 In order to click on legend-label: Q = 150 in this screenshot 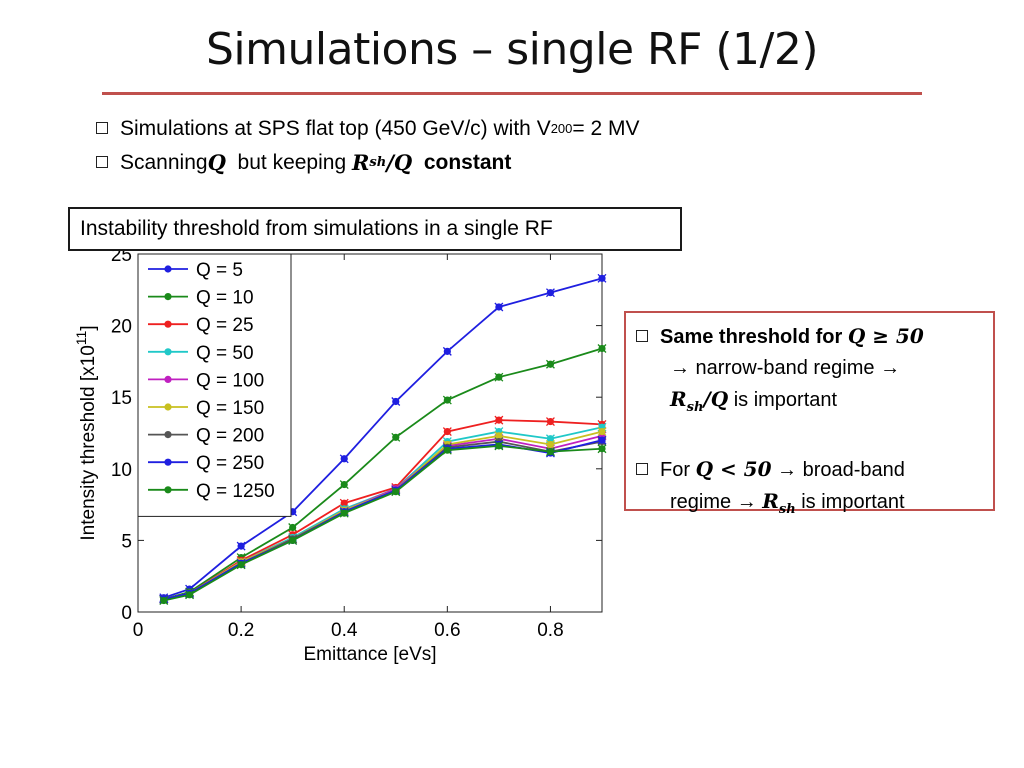, I will do `click(230, 408)`.